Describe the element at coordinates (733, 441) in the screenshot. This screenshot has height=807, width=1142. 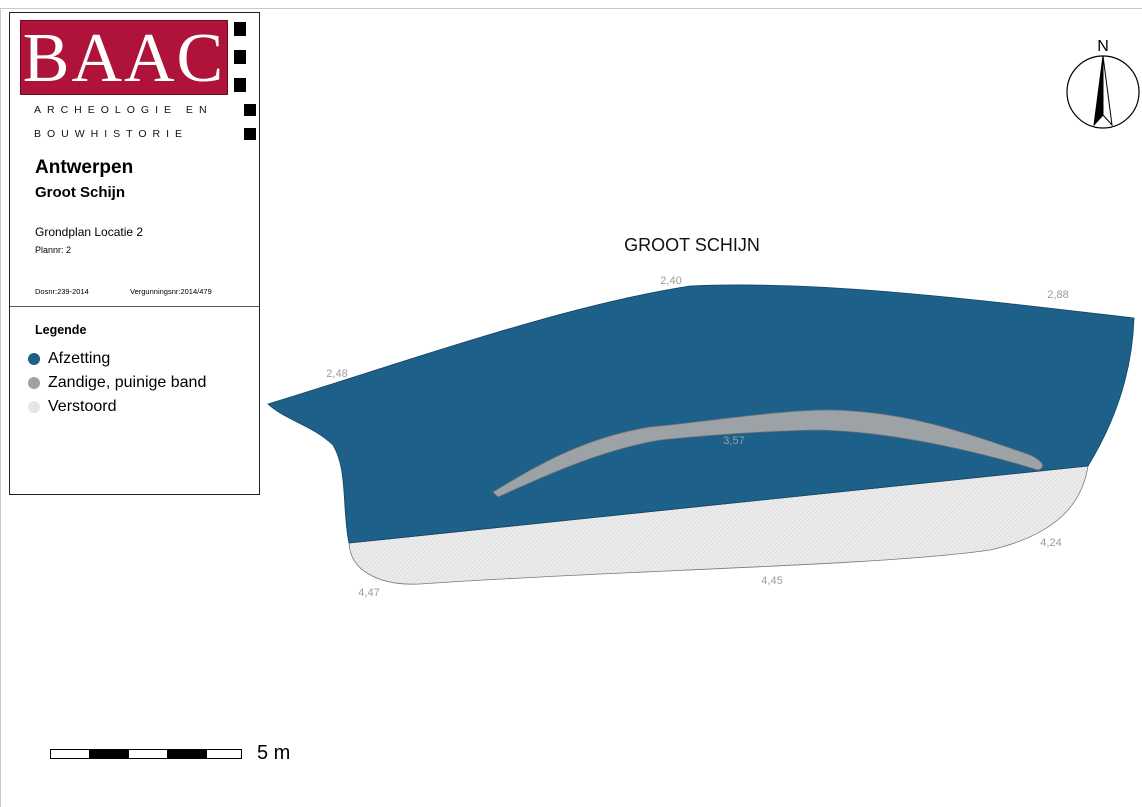
I see `depth-label: 3,57` at that location.